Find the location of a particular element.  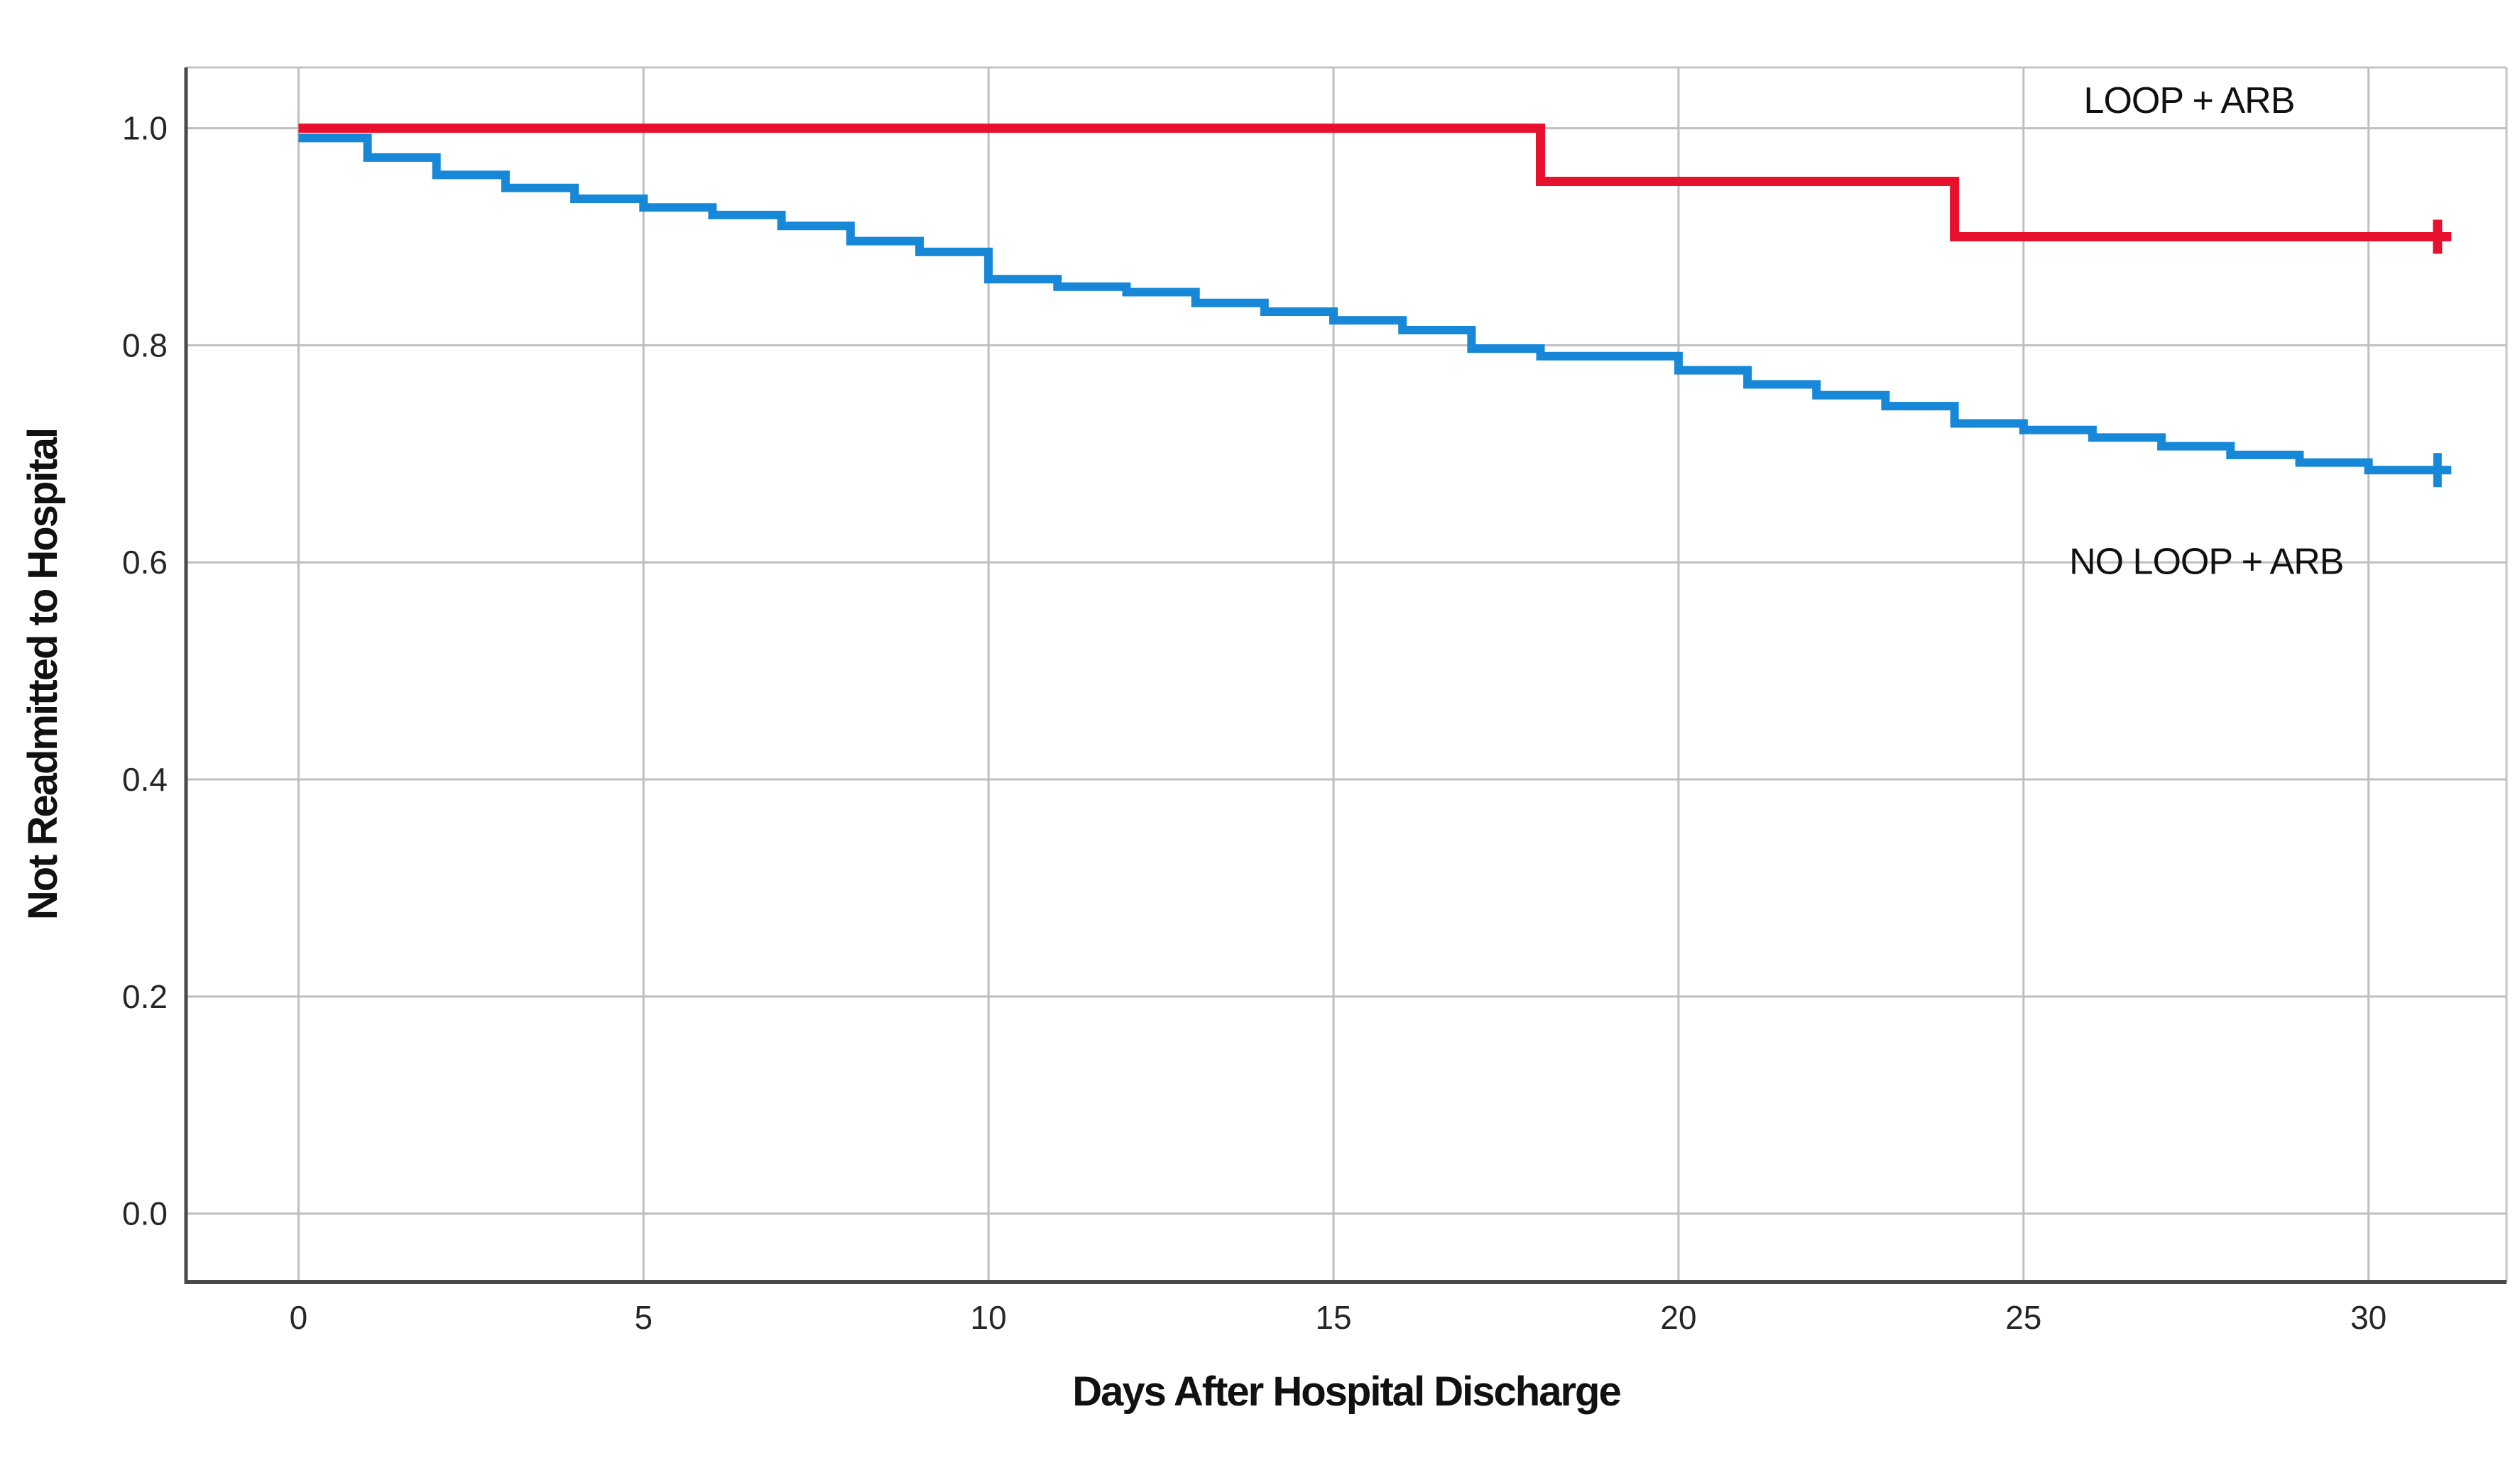

x-tick-label-15: 15 is located at coordinates (1333, 1317).